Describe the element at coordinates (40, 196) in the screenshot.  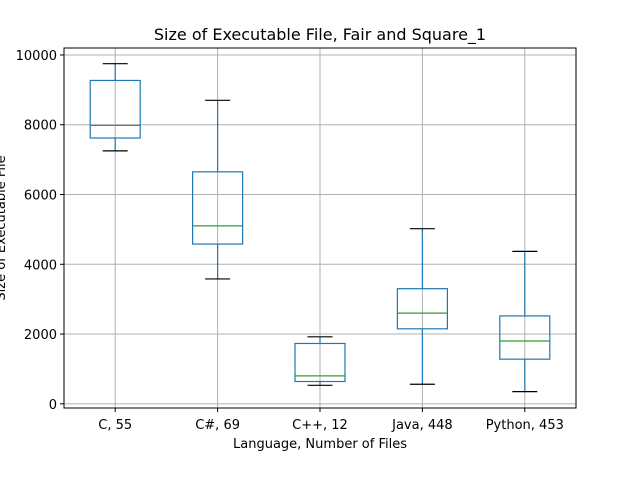
I see `y-tick-label: 6000` at that location.